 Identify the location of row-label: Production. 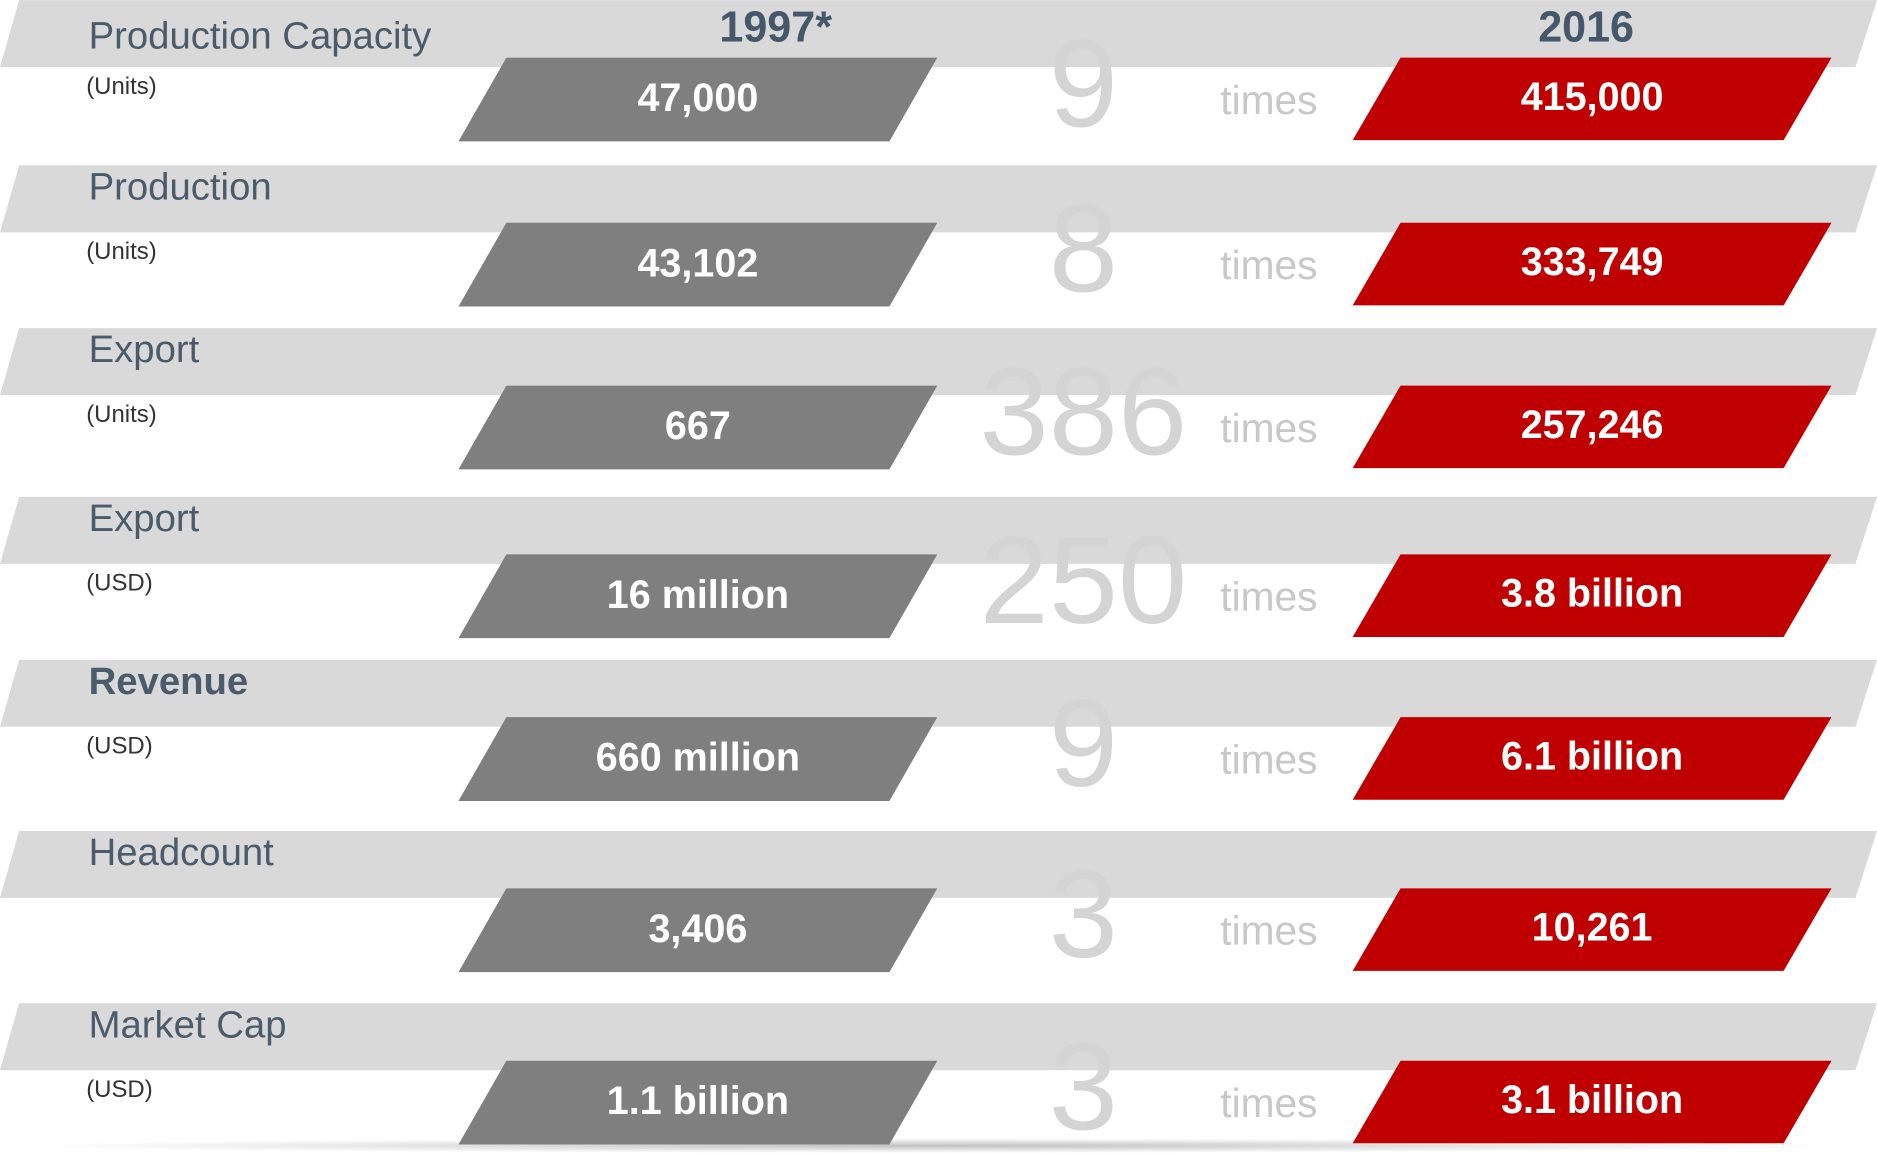
(180, 186).